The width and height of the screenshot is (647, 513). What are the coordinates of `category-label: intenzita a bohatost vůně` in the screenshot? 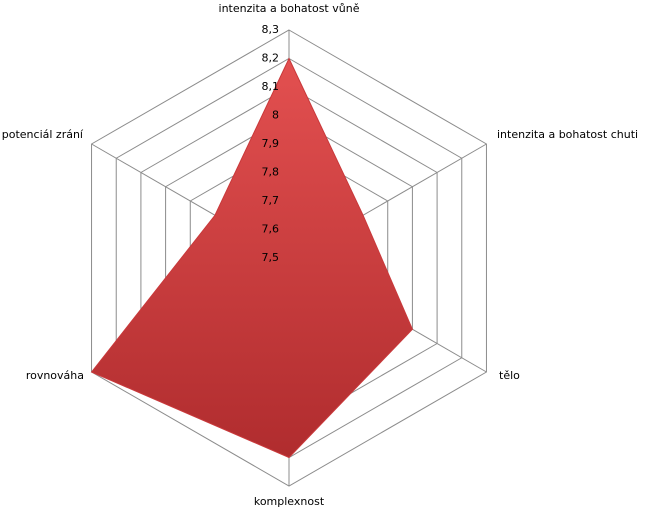 It's located at (289, 8).